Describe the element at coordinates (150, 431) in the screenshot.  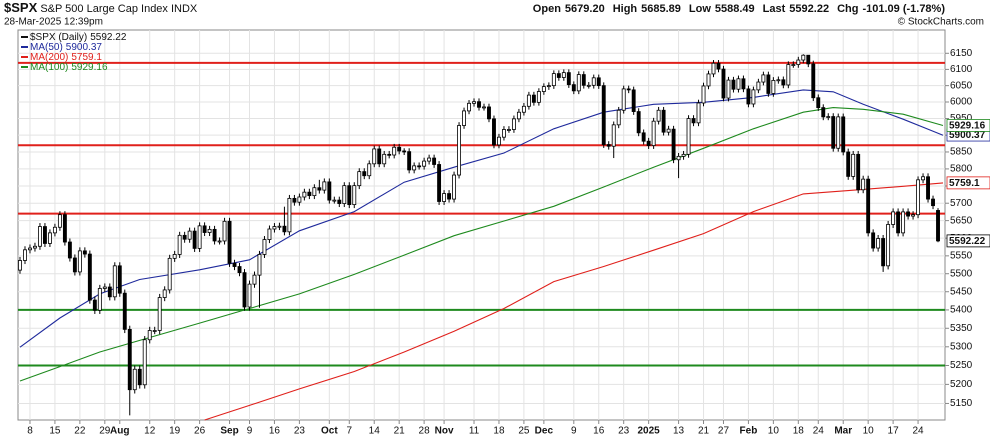
I see `x-tick-label: 12` at that location.